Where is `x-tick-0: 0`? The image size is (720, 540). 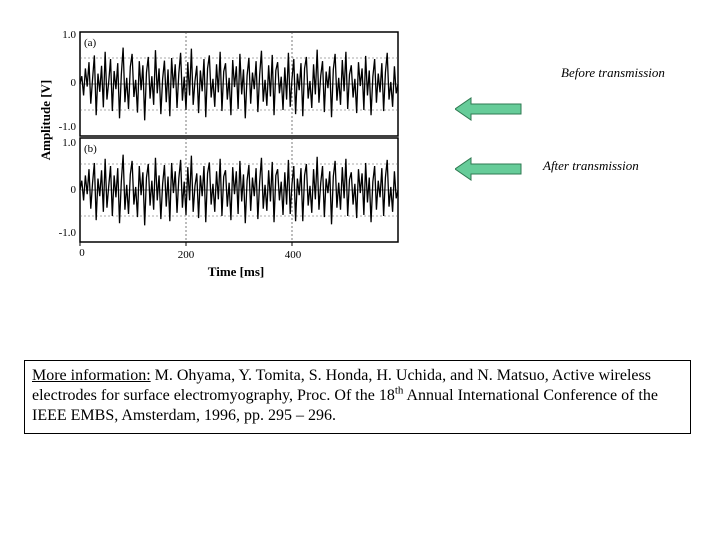
x-tick-0: 0 is located at coordinates (82, 253).